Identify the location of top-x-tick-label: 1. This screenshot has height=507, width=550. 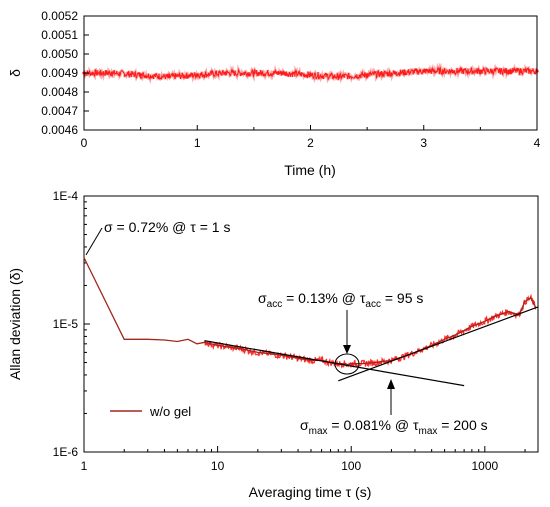
(197, 143).